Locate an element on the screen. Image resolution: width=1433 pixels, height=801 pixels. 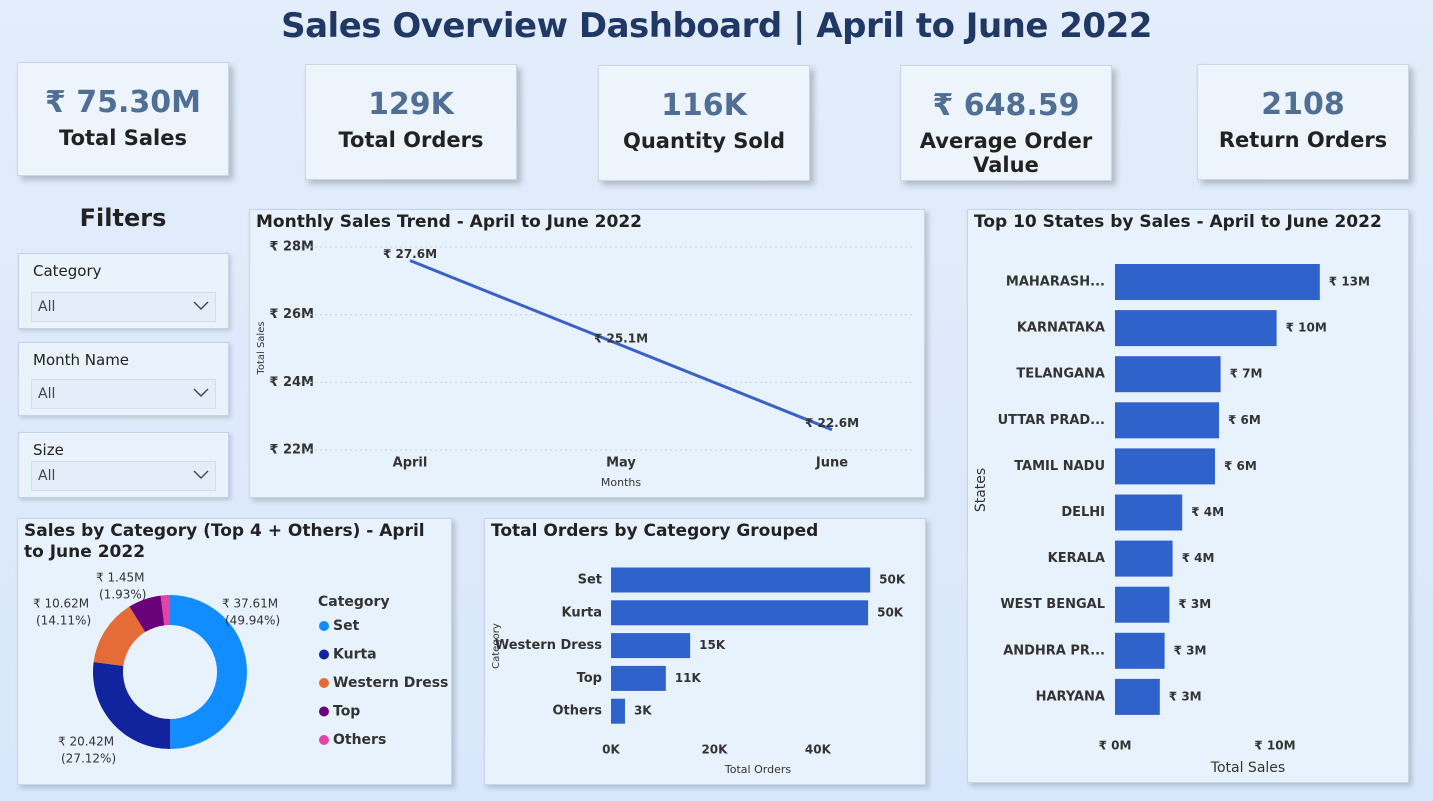
kpi-label: Average Order Value is located at coordinates (1006, 153).